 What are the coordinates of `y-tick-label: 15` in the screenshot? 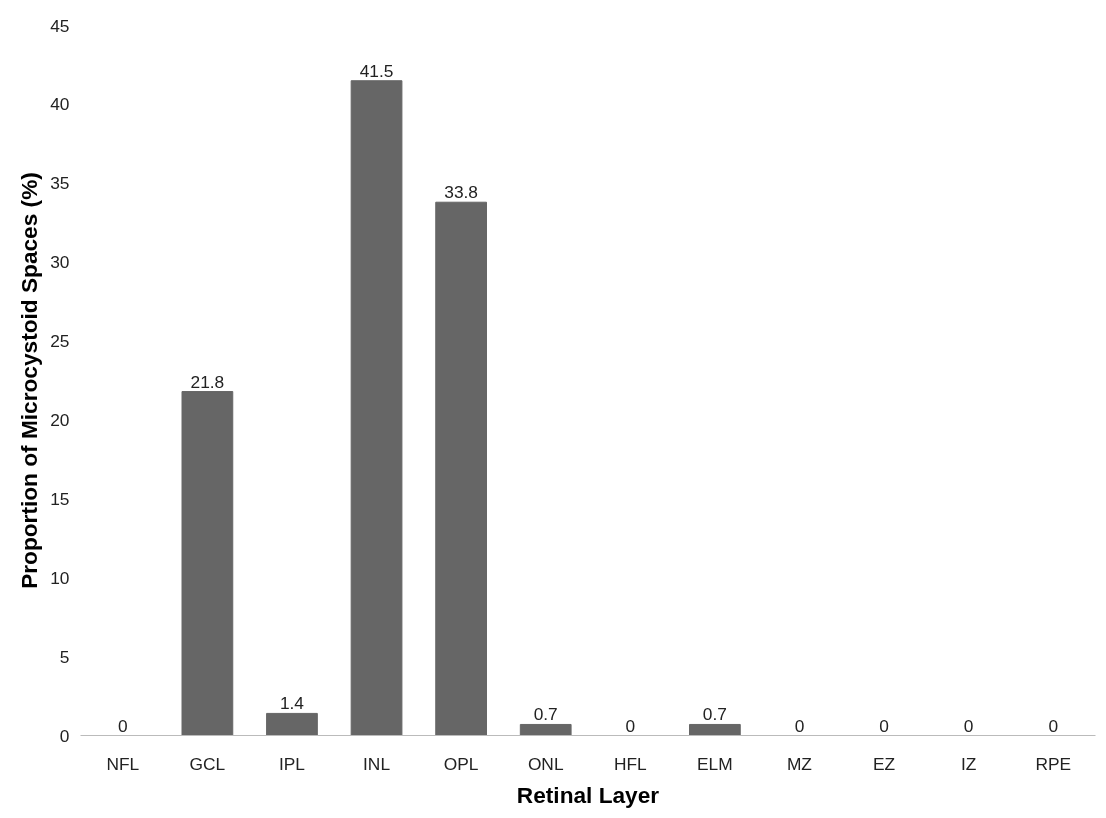 It's located at (60, 498).